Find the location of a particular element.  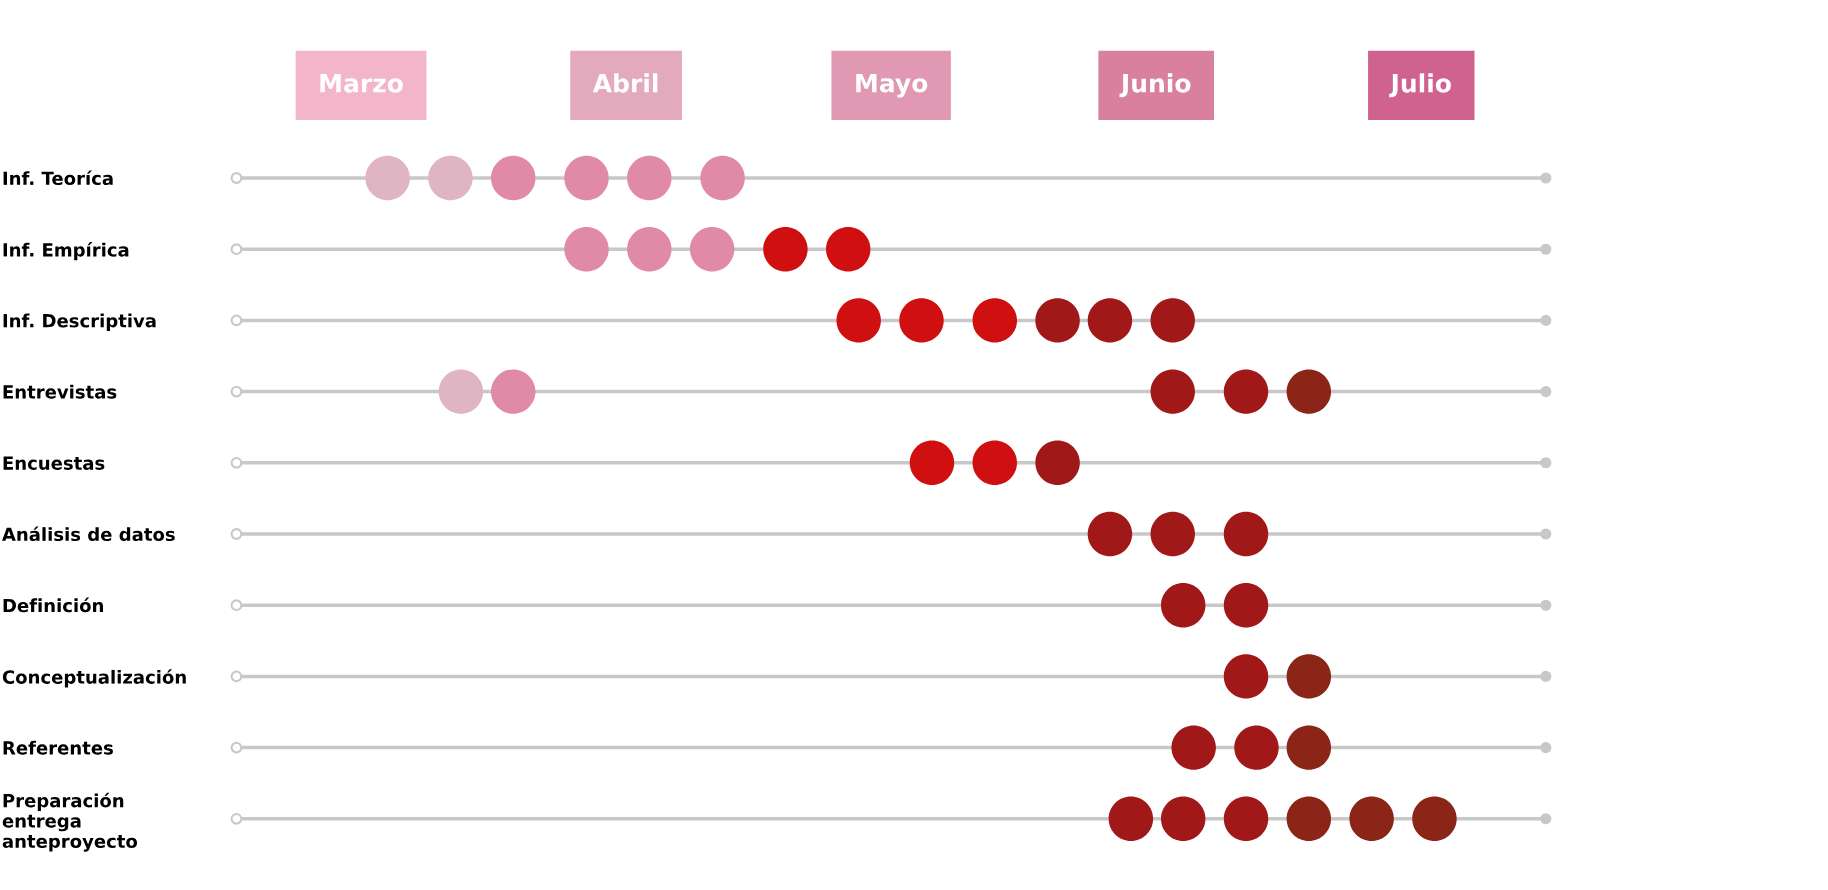

y-tick-label: Definición is located at coordinates (53, 605).